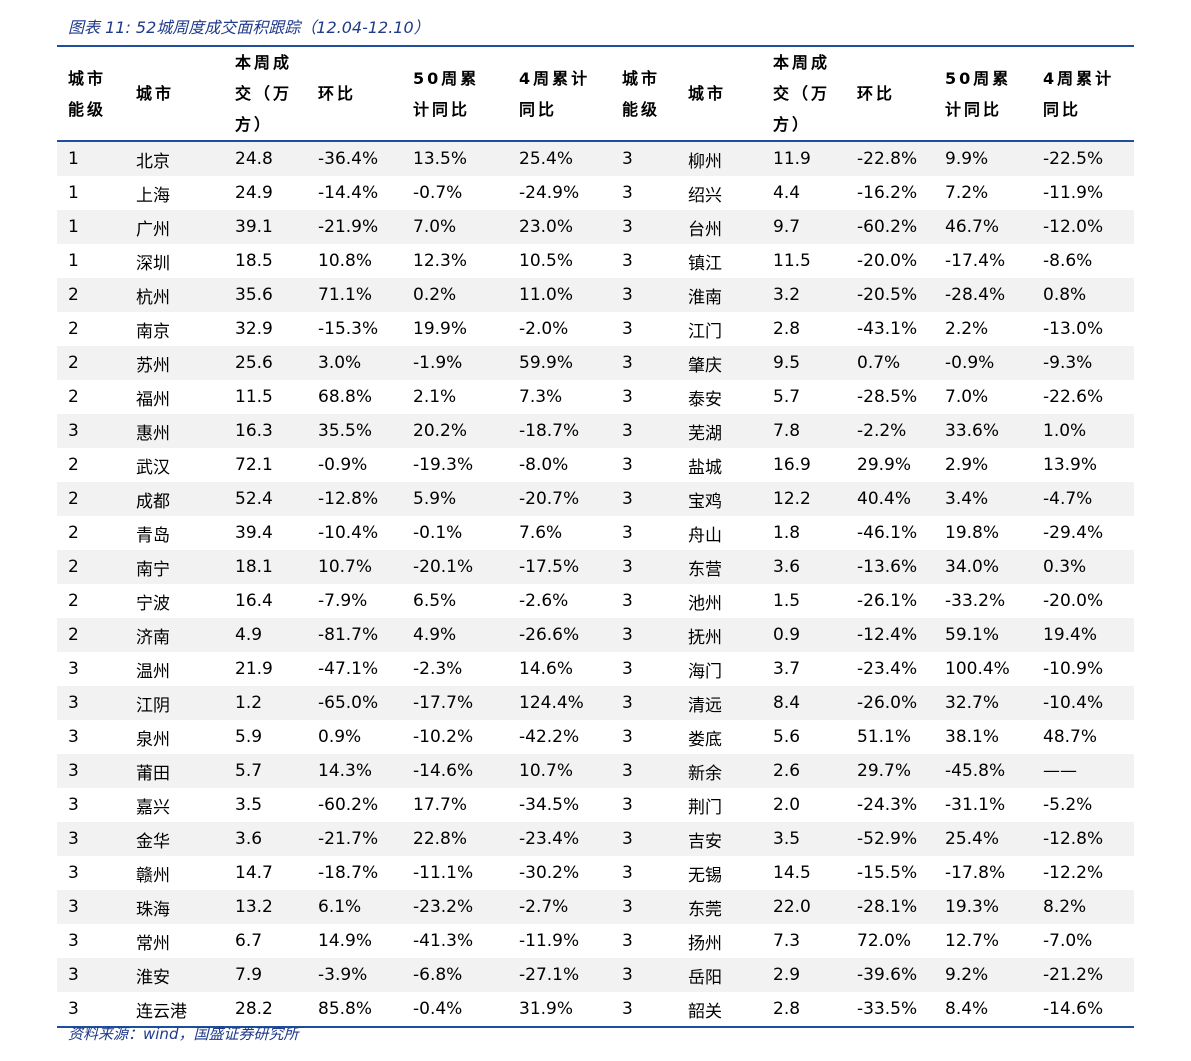 The width and height of the screenshot is (1191, 1061). Describe the element at coordinates (544, 601) in the screenshot. I see `table-cell: -2.6%` at that location.